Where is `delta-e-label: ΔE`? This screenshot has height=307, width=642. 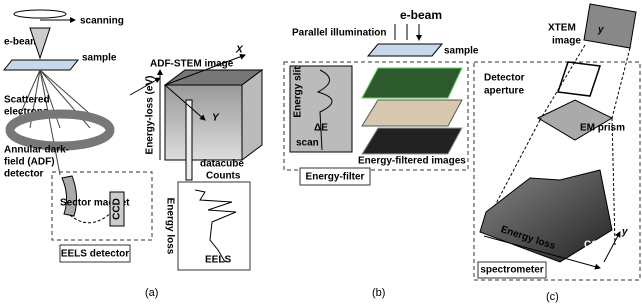
delta-e-label: ΔE is located at coordinates (321, 128).